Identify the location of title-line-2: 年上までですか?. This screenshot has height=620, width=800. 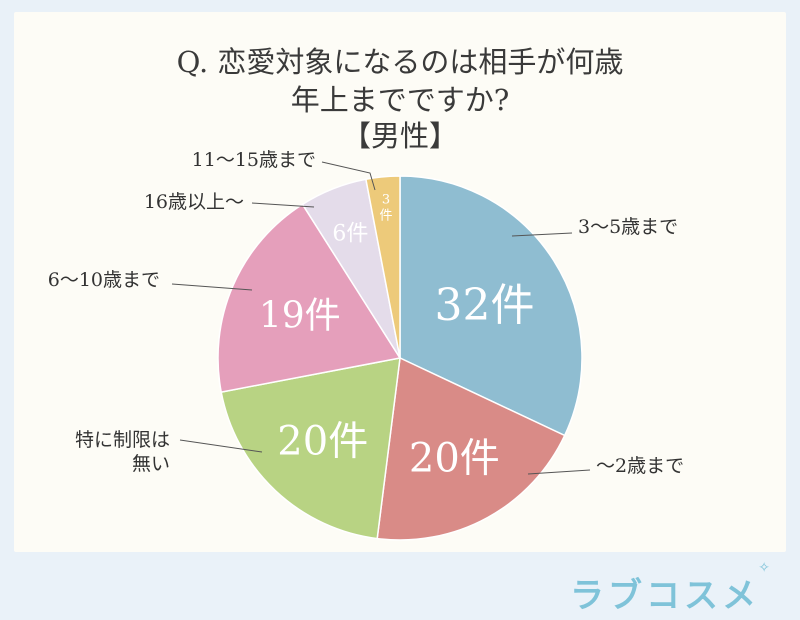
(400, 100).